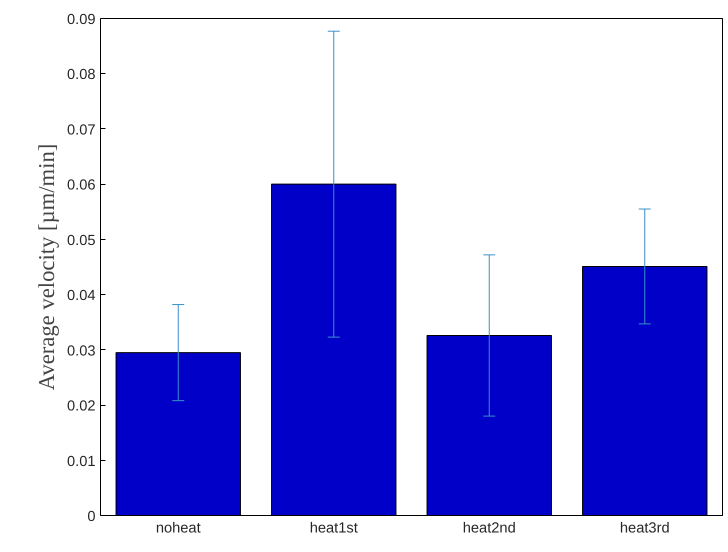 This screenshot has height=552, width=728. What do you see at coordinates (81, 75) in the screenshot?
I see `y-tick-label: 0.08` at bounding box center [81, 75].